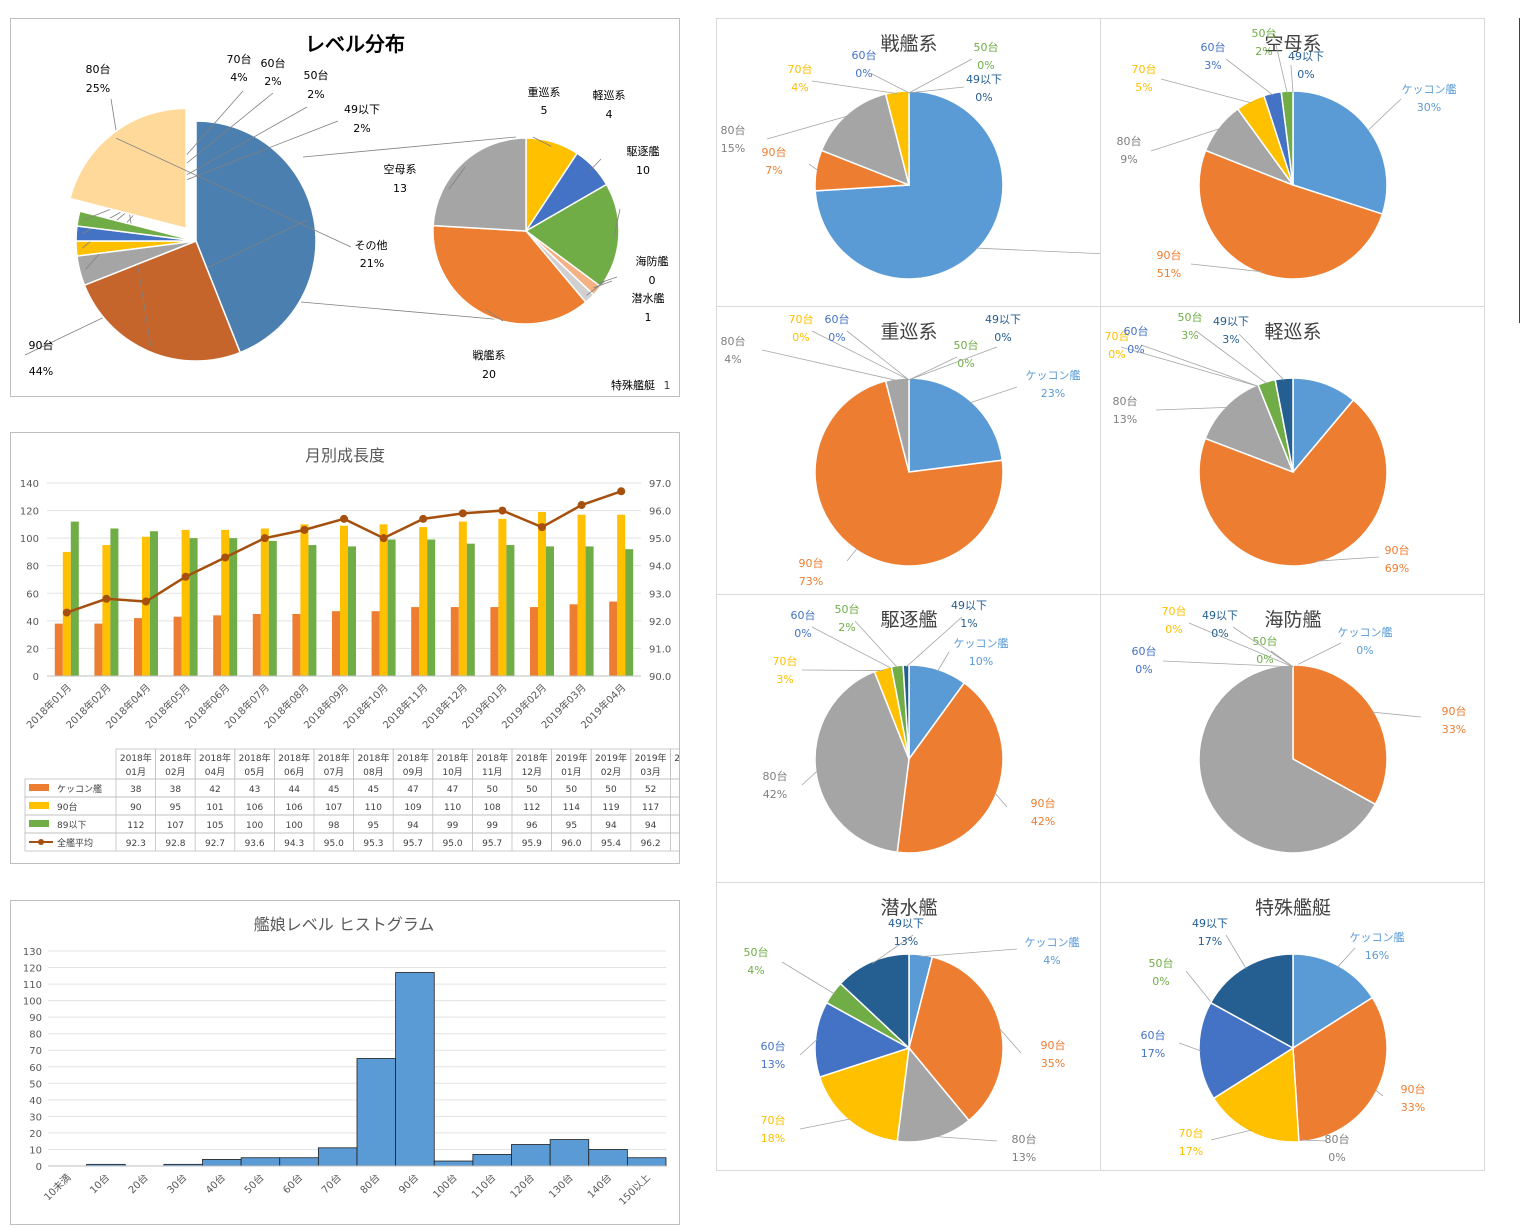  I want to click on table-header-month: 02月, so click(611, 772).